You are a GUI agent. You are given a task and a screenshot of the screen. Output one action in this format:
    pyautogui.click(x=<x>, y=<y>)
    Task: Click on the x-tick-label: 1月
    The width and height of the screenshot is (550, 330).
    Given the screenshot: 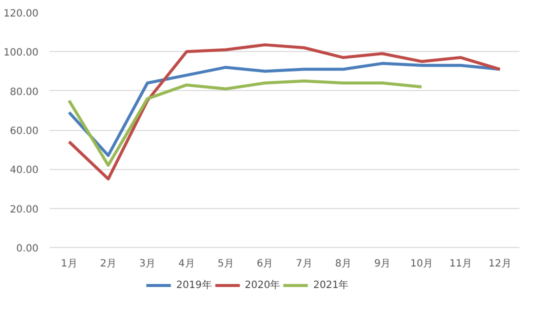 What is the action you would take?
    pyautogui.click(x=69, y=264)
    